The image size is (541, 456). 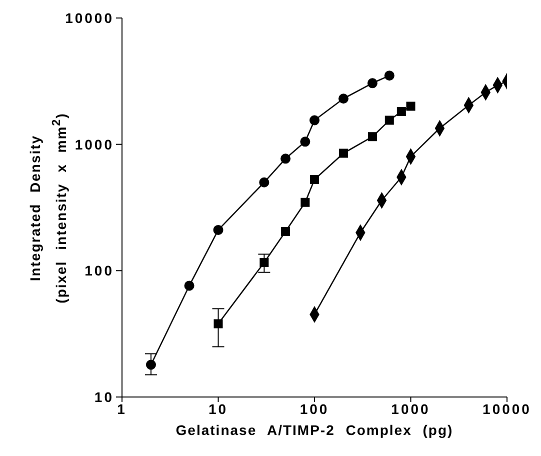 What do you see at coordinates (314, 430) in the screenshot?
I see `x-axis-title: Gelatinase A/TIMP-2 Complex (pg)` at bounding box center [314, 430].